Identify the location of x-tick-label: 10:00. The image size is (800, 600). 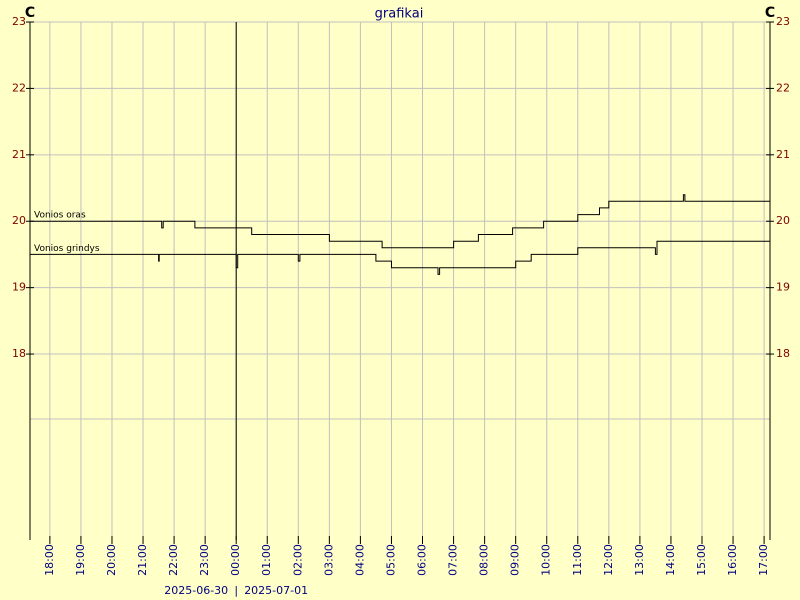
(546, 560).